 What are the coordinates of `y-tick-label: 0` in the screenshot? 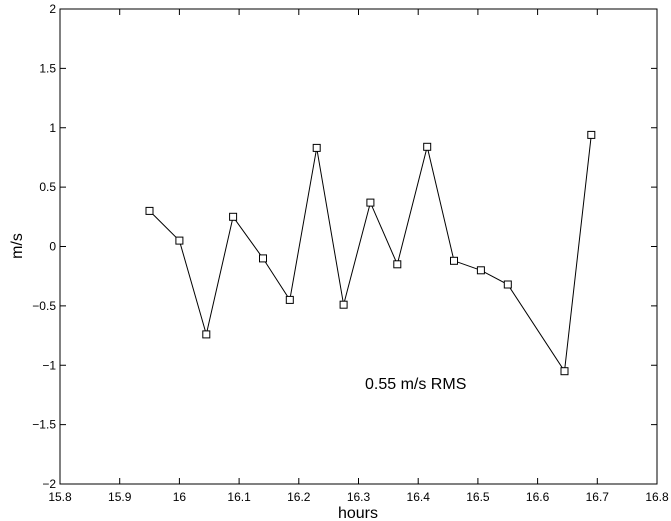 It's located at (52, 247).